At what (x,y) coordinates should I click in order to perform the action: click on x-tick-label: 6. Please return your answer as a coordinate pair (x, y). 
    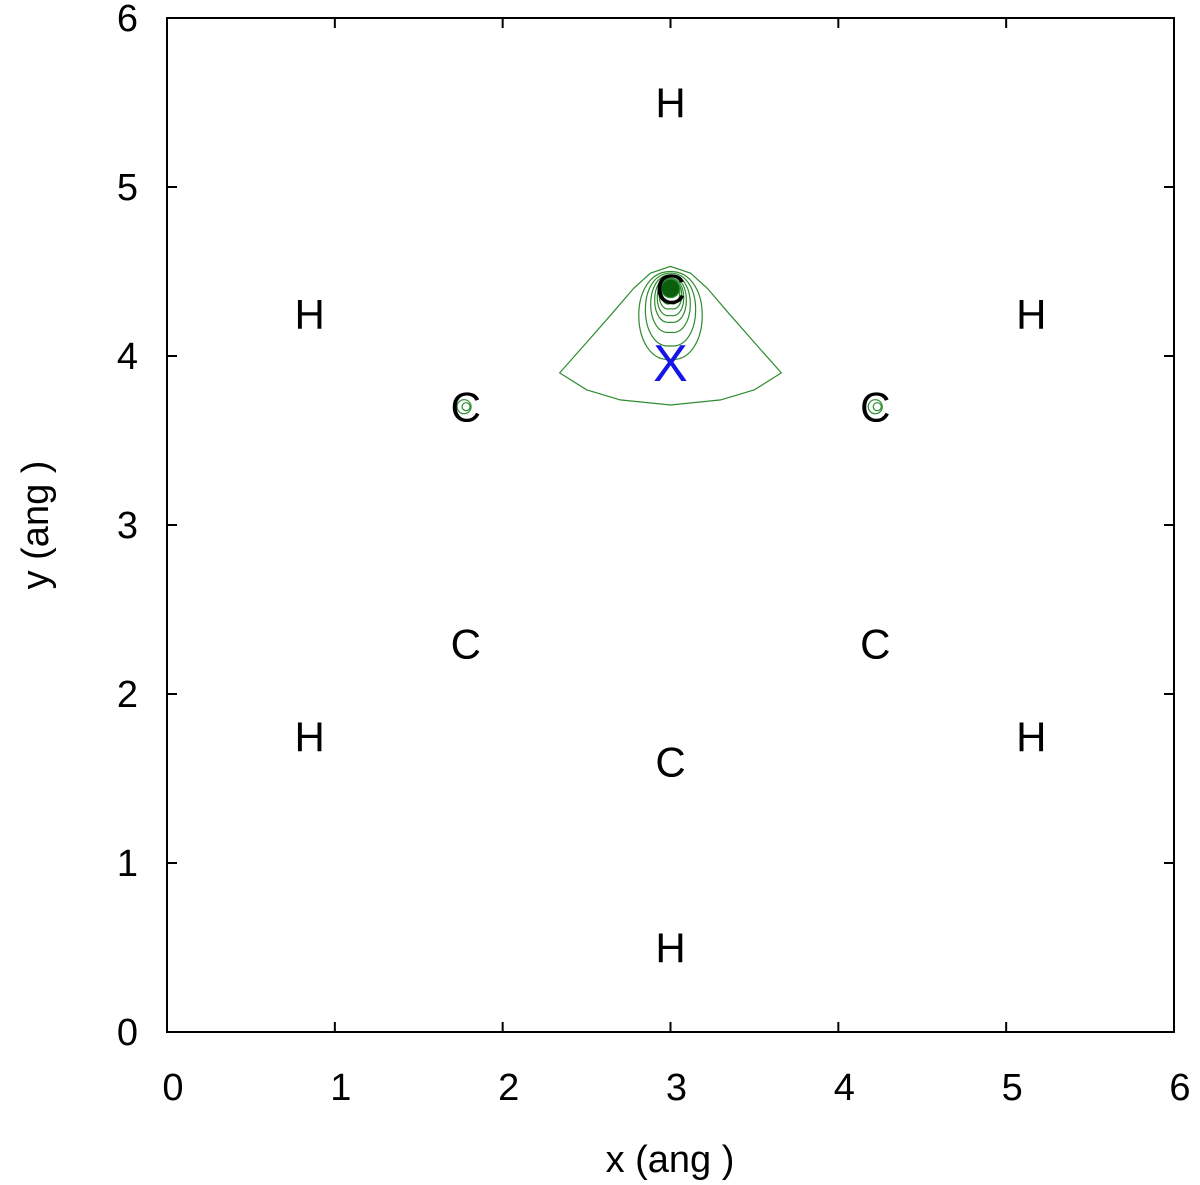
    Looking at the image, I should click on (1179, 1088).